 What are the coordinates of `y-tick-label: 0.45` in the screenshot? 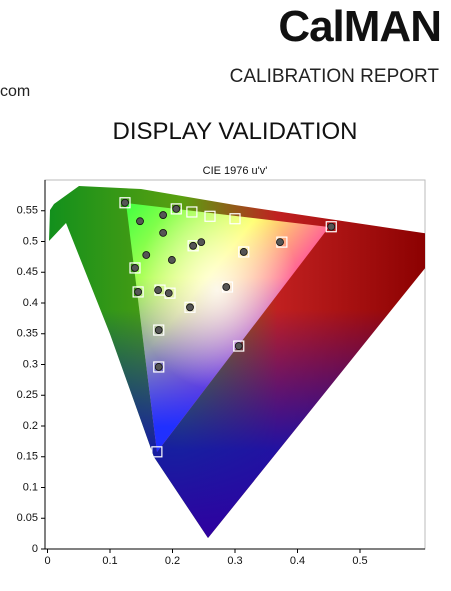 It's located at (27, 272).